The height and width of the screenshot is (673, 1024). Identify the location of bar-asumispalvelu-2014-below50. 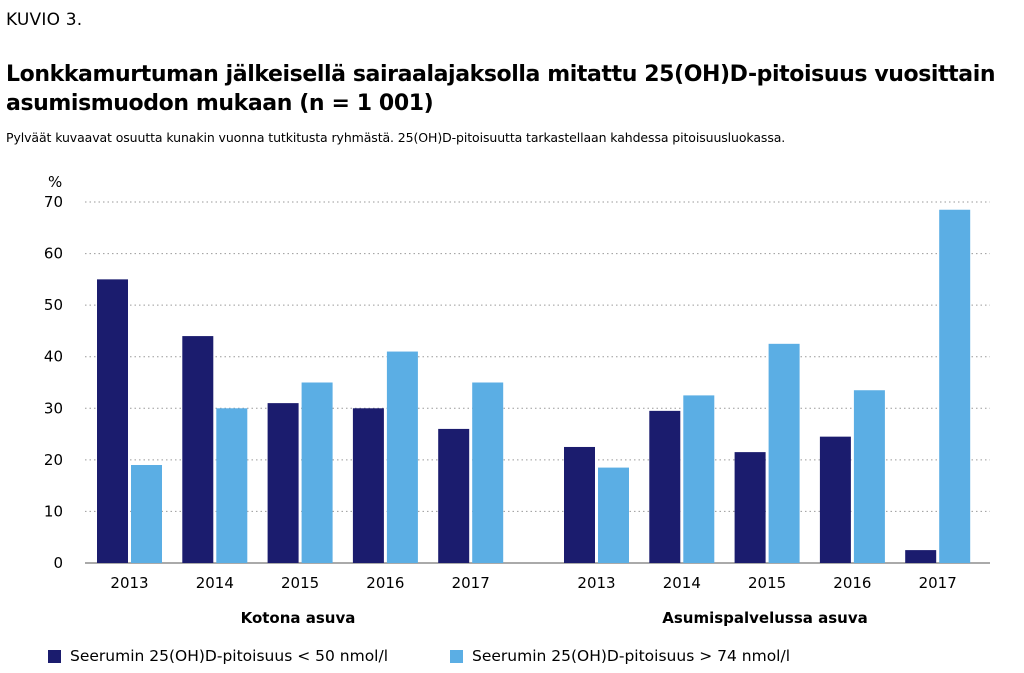
(665, 486).